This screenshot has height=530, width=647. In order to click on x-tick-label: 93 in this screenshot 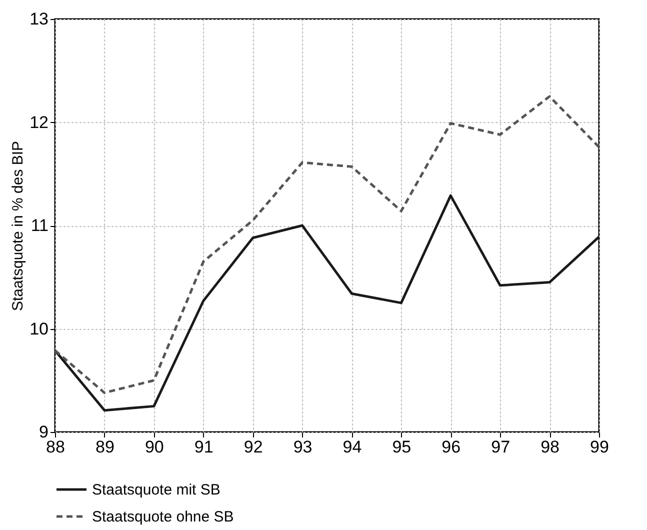, I will do `click(302, 447)`.